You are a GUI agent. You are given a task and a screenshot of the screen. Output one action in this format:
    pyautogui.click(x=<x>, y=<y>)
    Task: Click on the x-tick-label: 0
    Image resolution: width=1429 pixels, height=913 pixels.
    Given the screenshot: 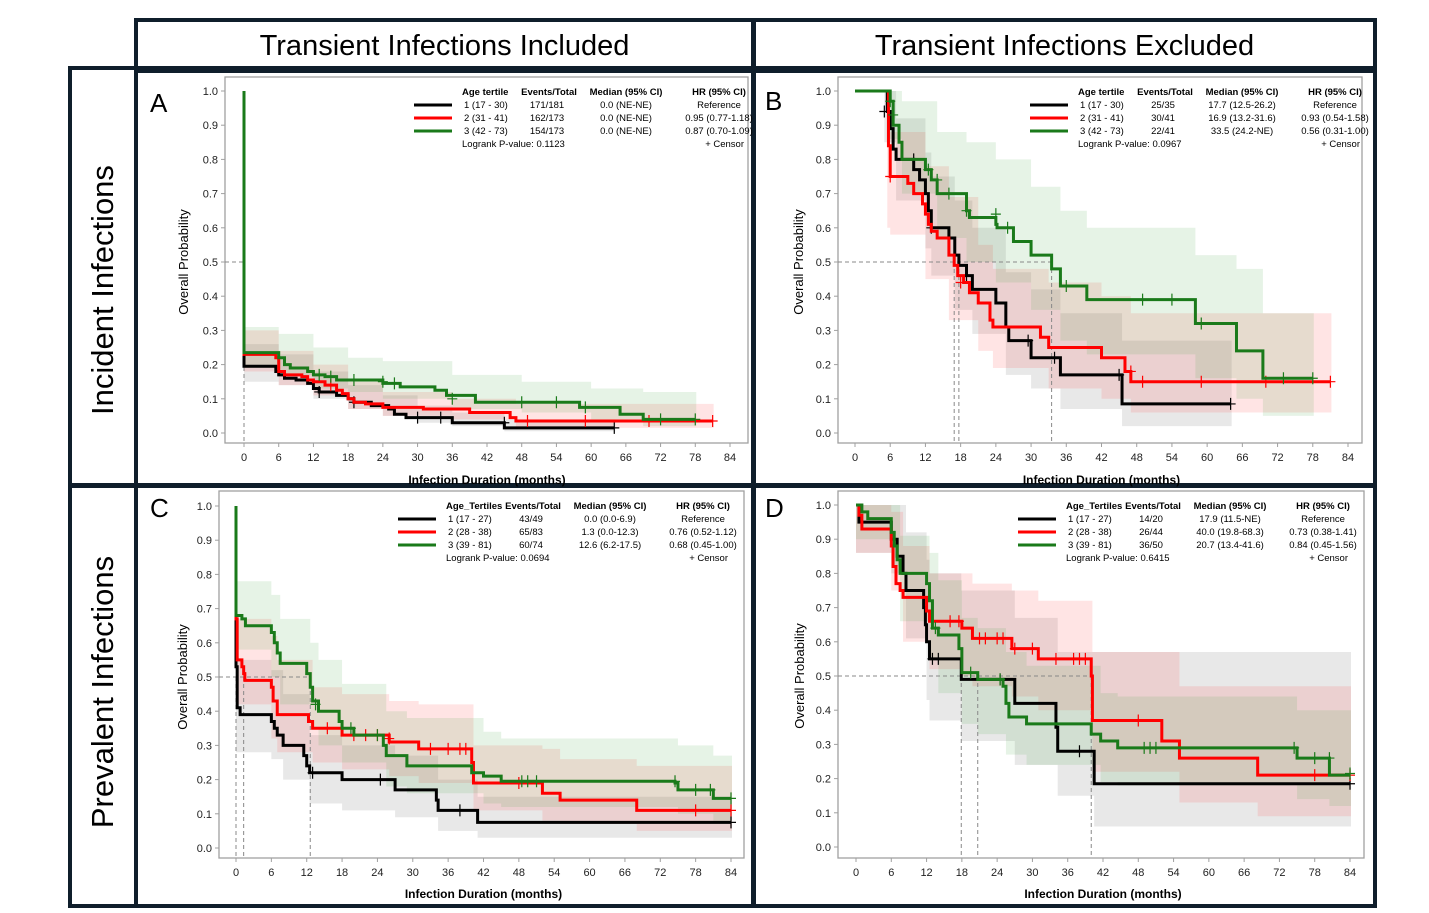 What is the action you would take?
    pyautogui.click(x=236, y=873)
    